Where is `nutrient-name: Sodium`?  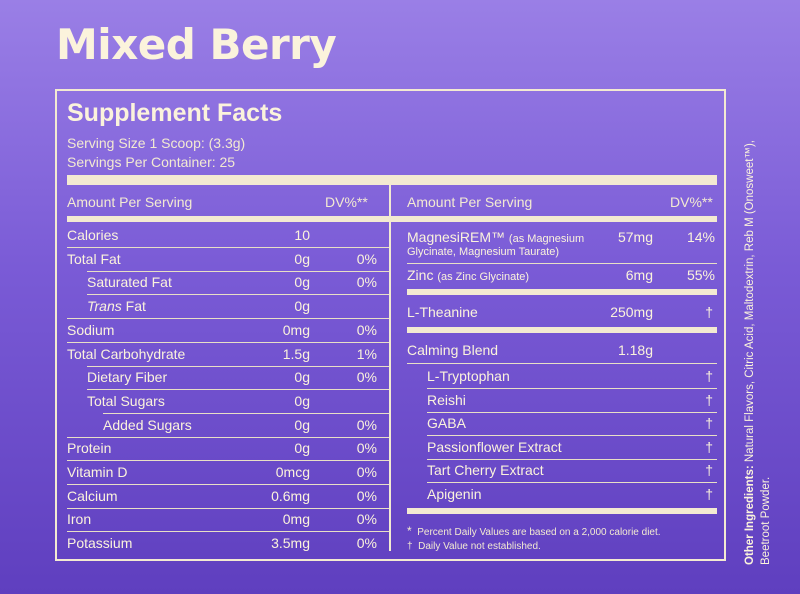
nutrient-name: Sodium is located at coordinates (91, 329).